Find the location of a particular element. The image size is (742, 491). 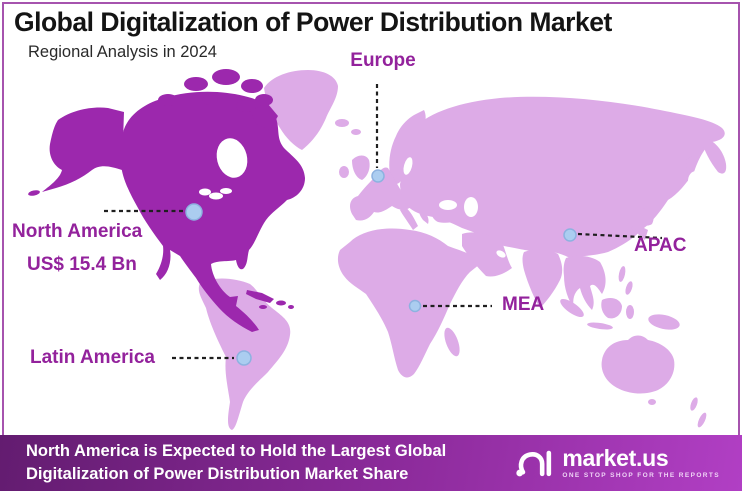

black-sea-shape is located at coordinates (448, 205).